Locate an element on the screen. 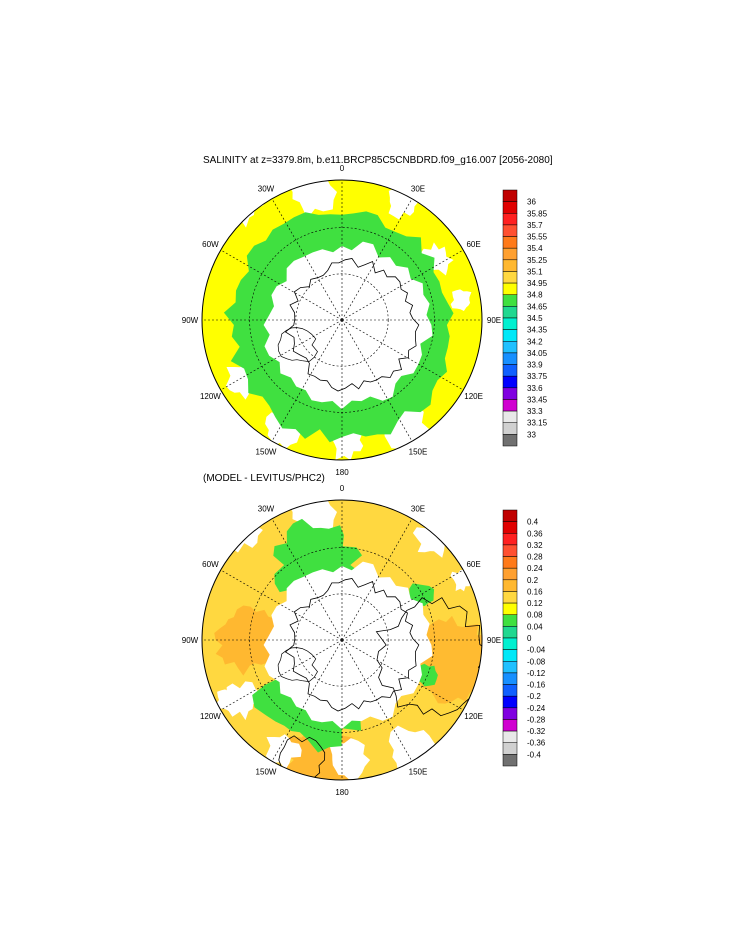 The image size is (733, 945). bottom-colorbar-label: 0.32 is located at coordinates (535, 545).